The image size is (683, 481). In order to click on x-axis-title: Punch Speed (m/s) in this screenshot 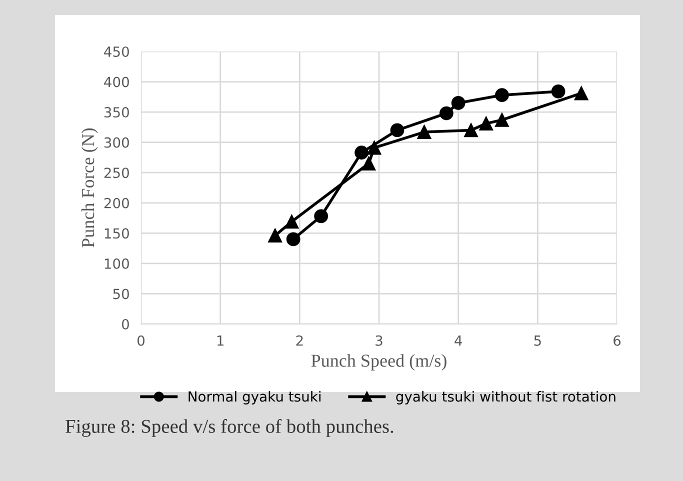, I will do `click(378, 362)`.